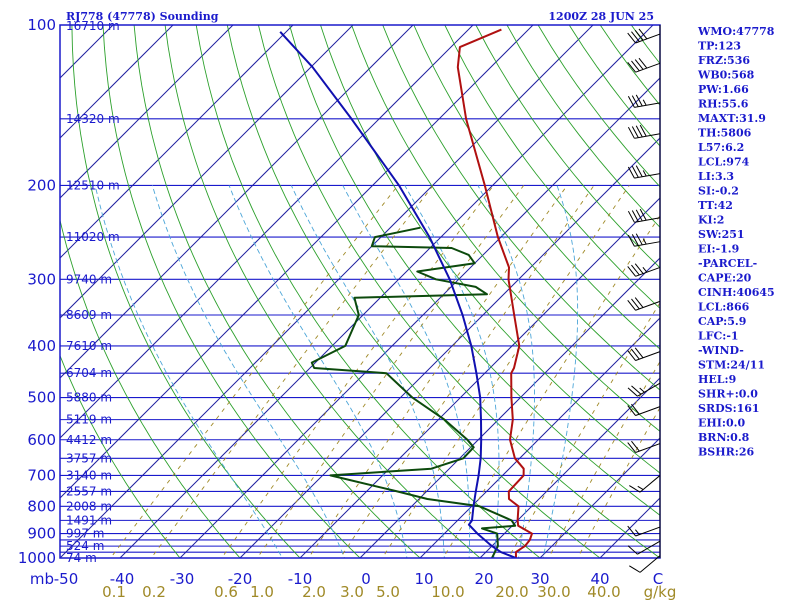 The width and height of the screenshot is (800, 600). I want to click on temperature-label: -20, so click(240, 579).